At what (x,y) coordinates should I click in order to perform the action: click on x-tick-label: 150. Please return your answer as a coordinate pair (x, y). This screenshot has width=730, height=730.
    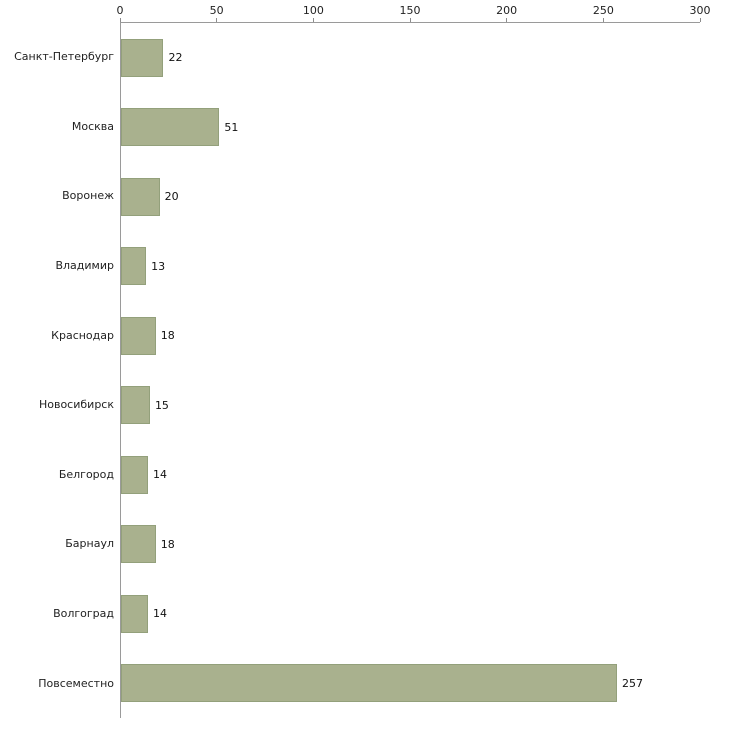
    Looking at the image, I should click on (410, 10).